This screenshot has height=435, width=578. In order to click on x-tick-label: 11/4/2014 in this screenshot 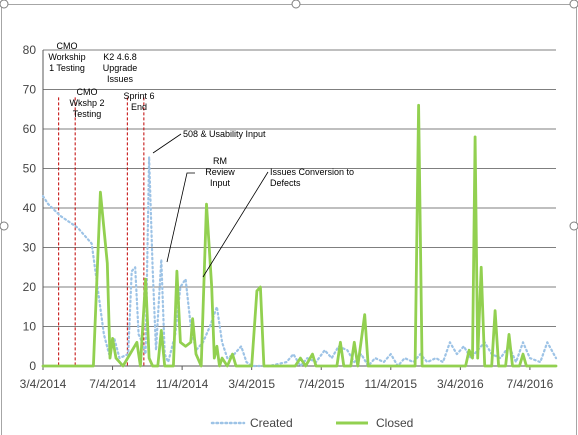, I will do `click(182, 384)`.